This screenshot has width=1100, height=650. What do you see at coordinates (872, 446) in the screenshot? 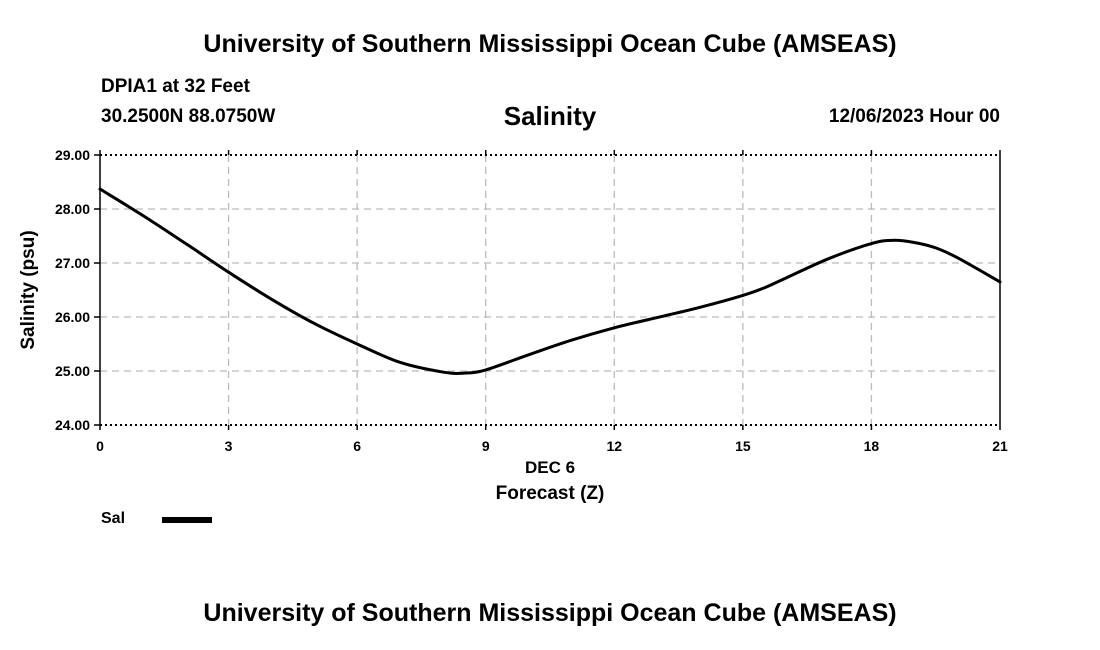
I see `x-tick-label: 18` at bounding box center [872, 446].